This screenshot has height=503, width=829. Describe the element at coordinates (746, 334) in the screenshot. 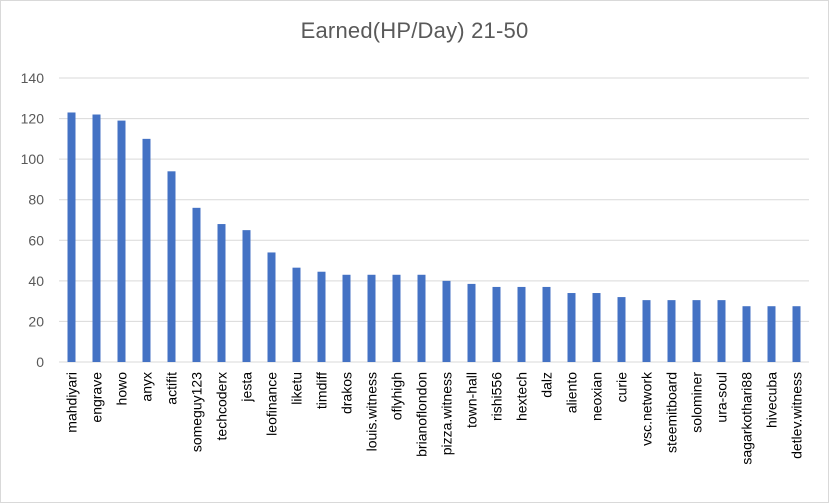

I see `bar-sagarkothari88` at that location.